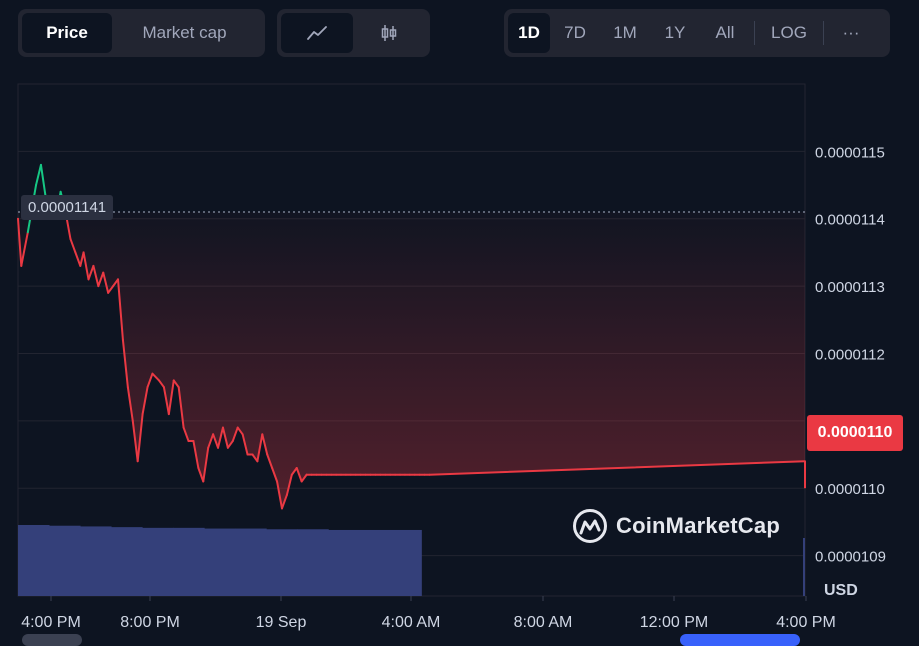 The width and height of the screenshot is (919, 646). I want to click on y-tick-label: 0.0000114, so click(850, 220).